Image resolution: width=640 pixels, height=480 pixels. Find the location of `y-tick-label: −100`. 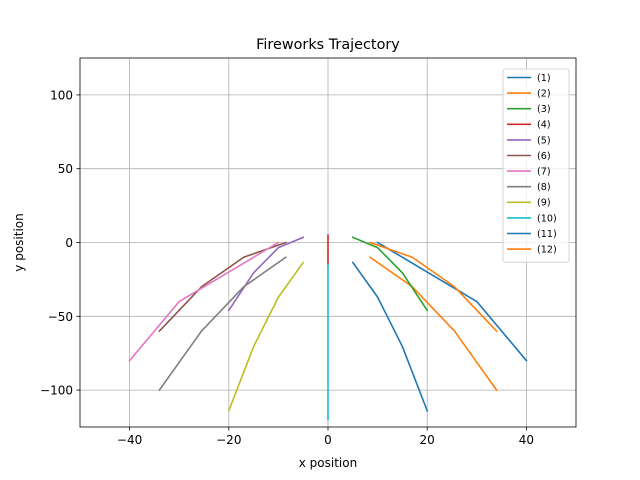

y-tick-label: −100 is located at coordinates (56, 391).